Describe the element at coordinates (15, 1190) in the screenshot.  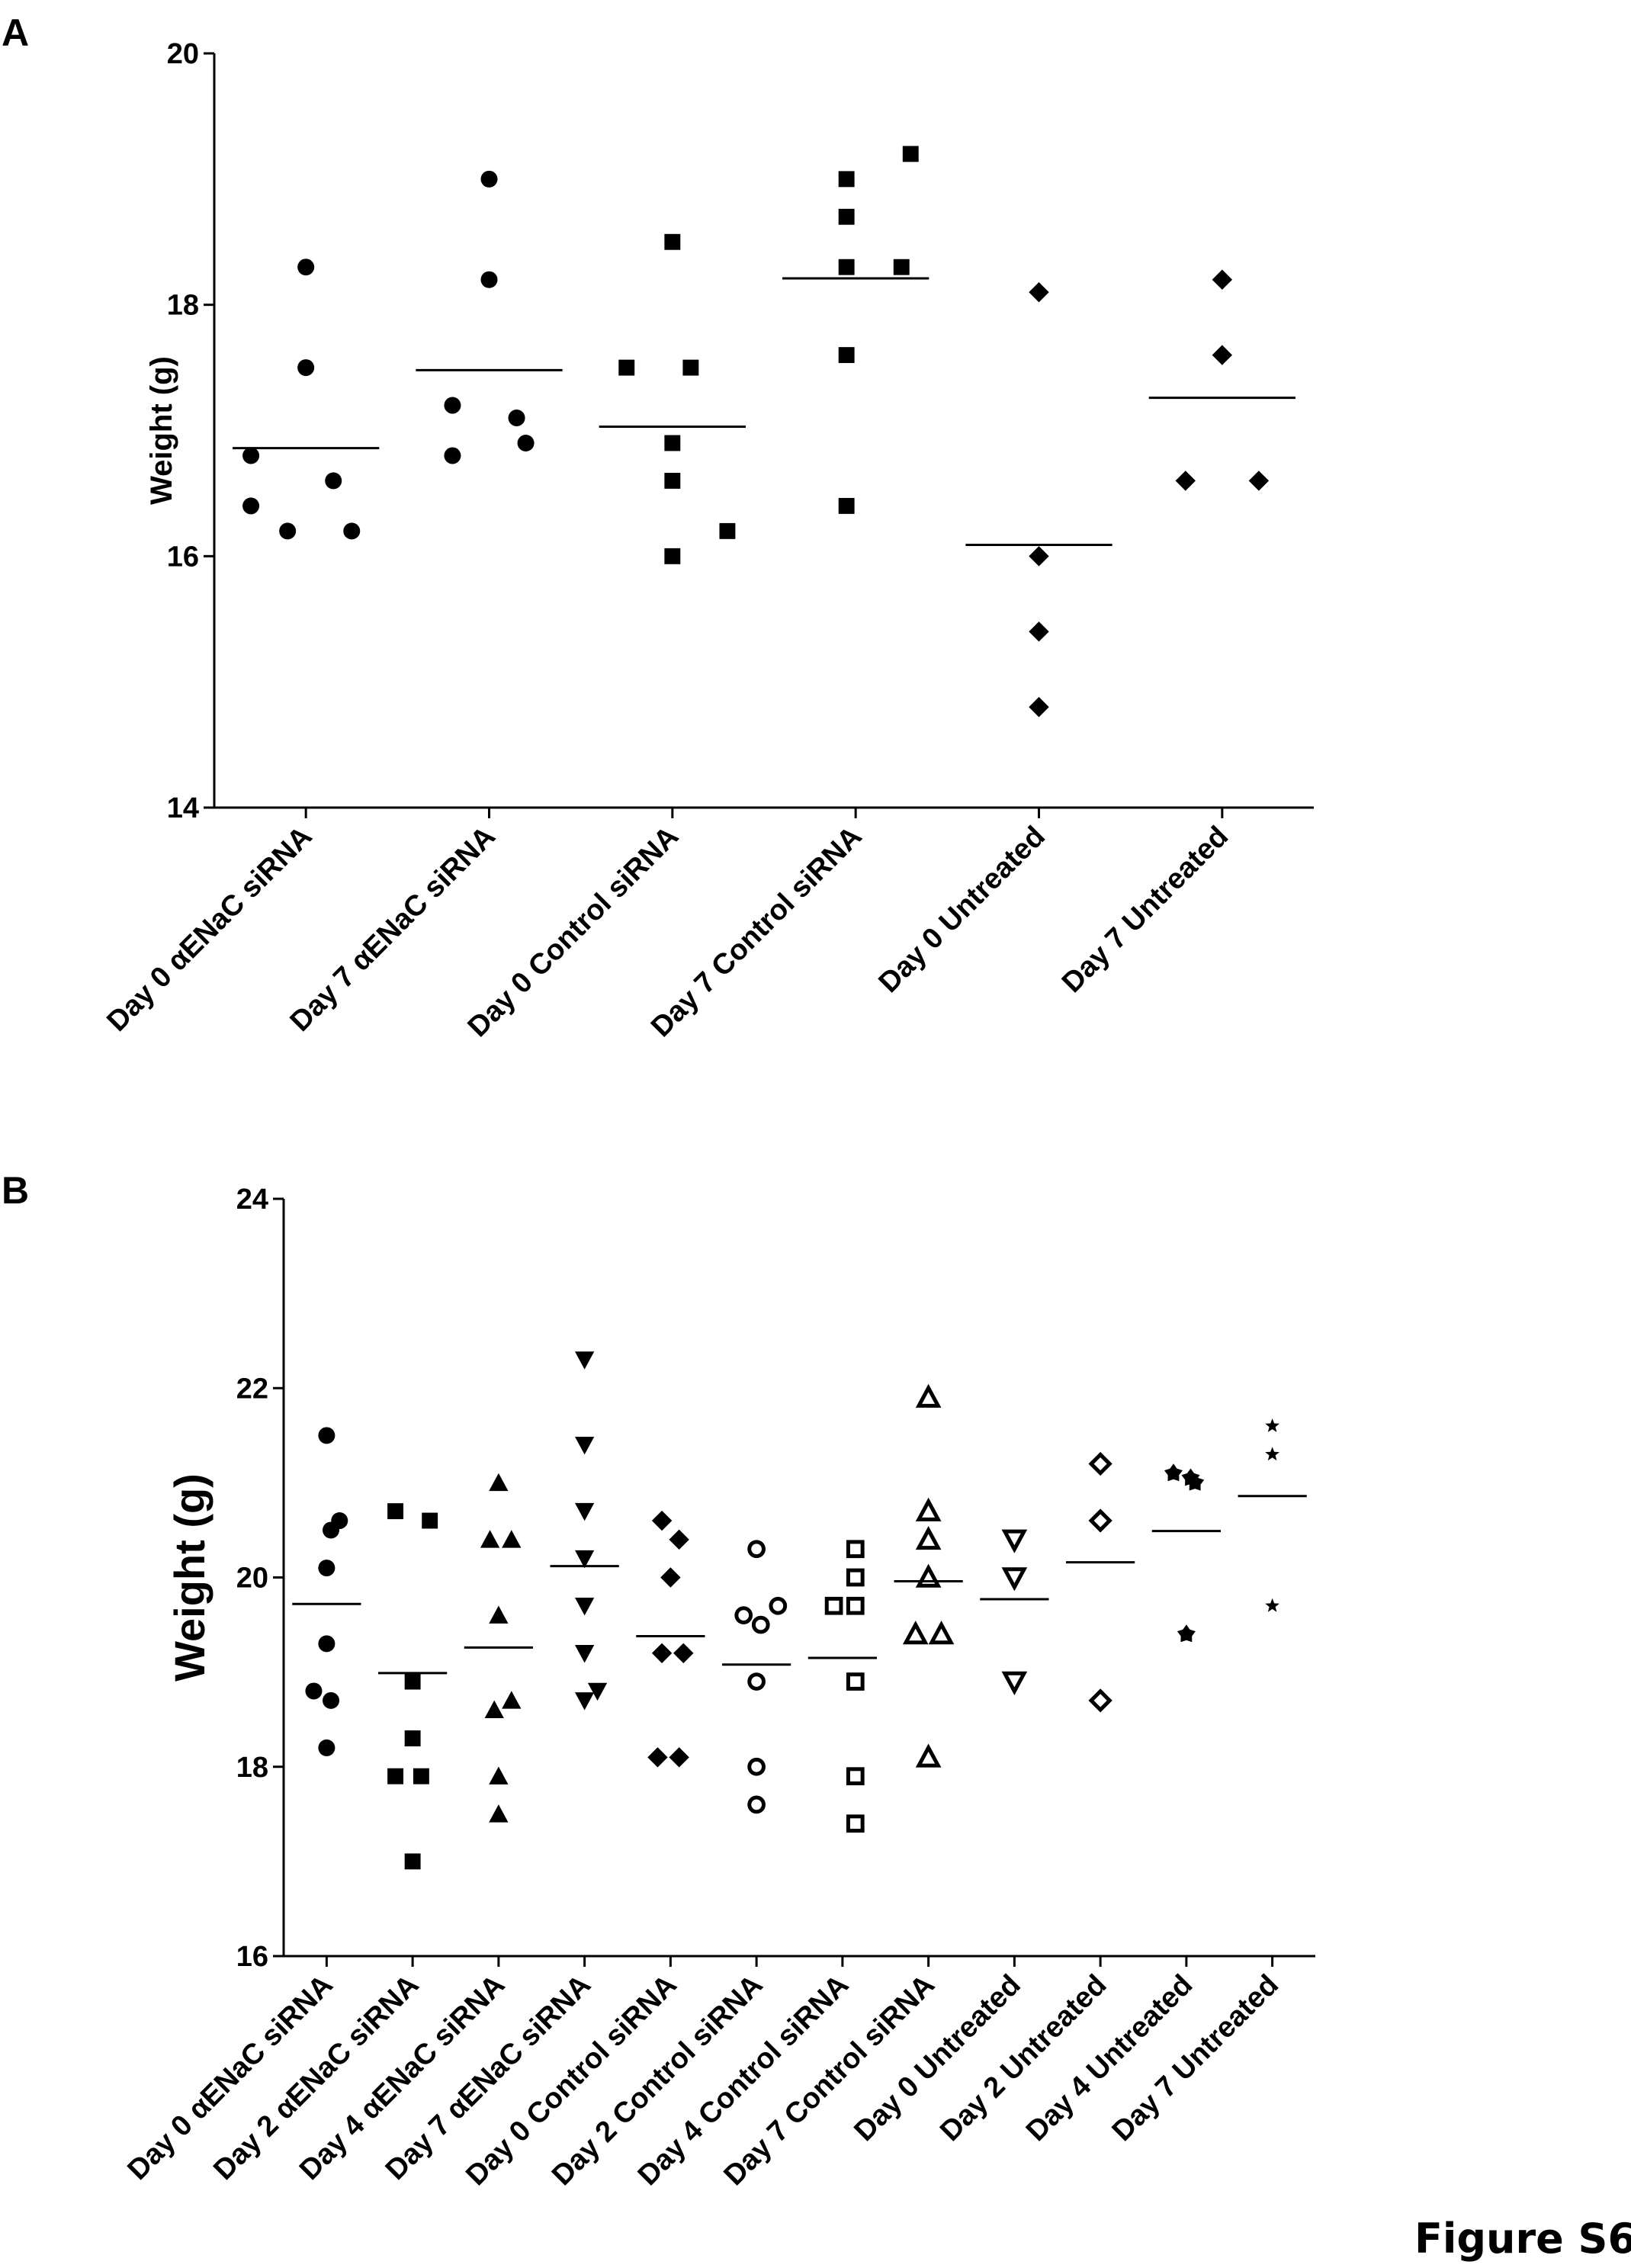
I see `panel-b-label: B` at that location.